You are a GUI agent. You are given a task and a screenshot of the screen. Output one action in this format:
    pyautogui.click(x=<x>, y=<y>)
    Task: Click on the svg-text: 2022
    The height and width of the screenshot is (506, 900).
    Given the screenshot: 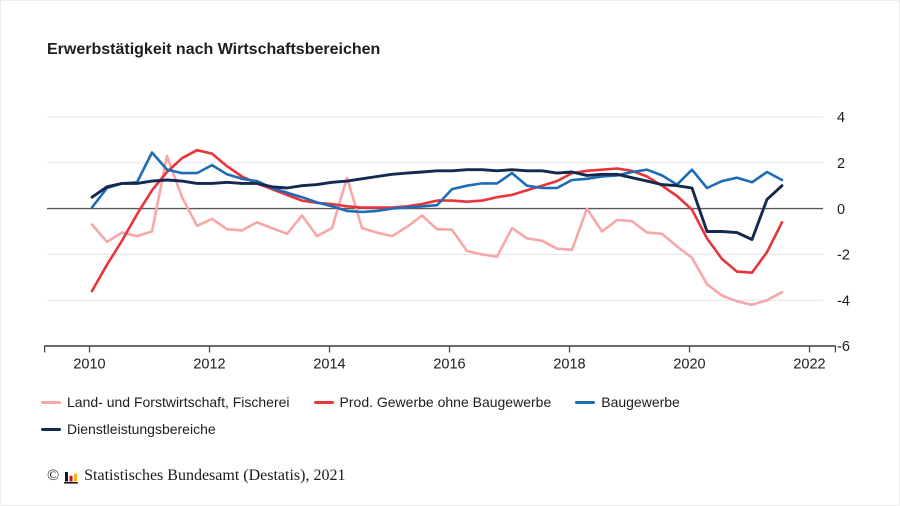 What is the action you would take?
    pyautogui.click(x=809, y=365)
    